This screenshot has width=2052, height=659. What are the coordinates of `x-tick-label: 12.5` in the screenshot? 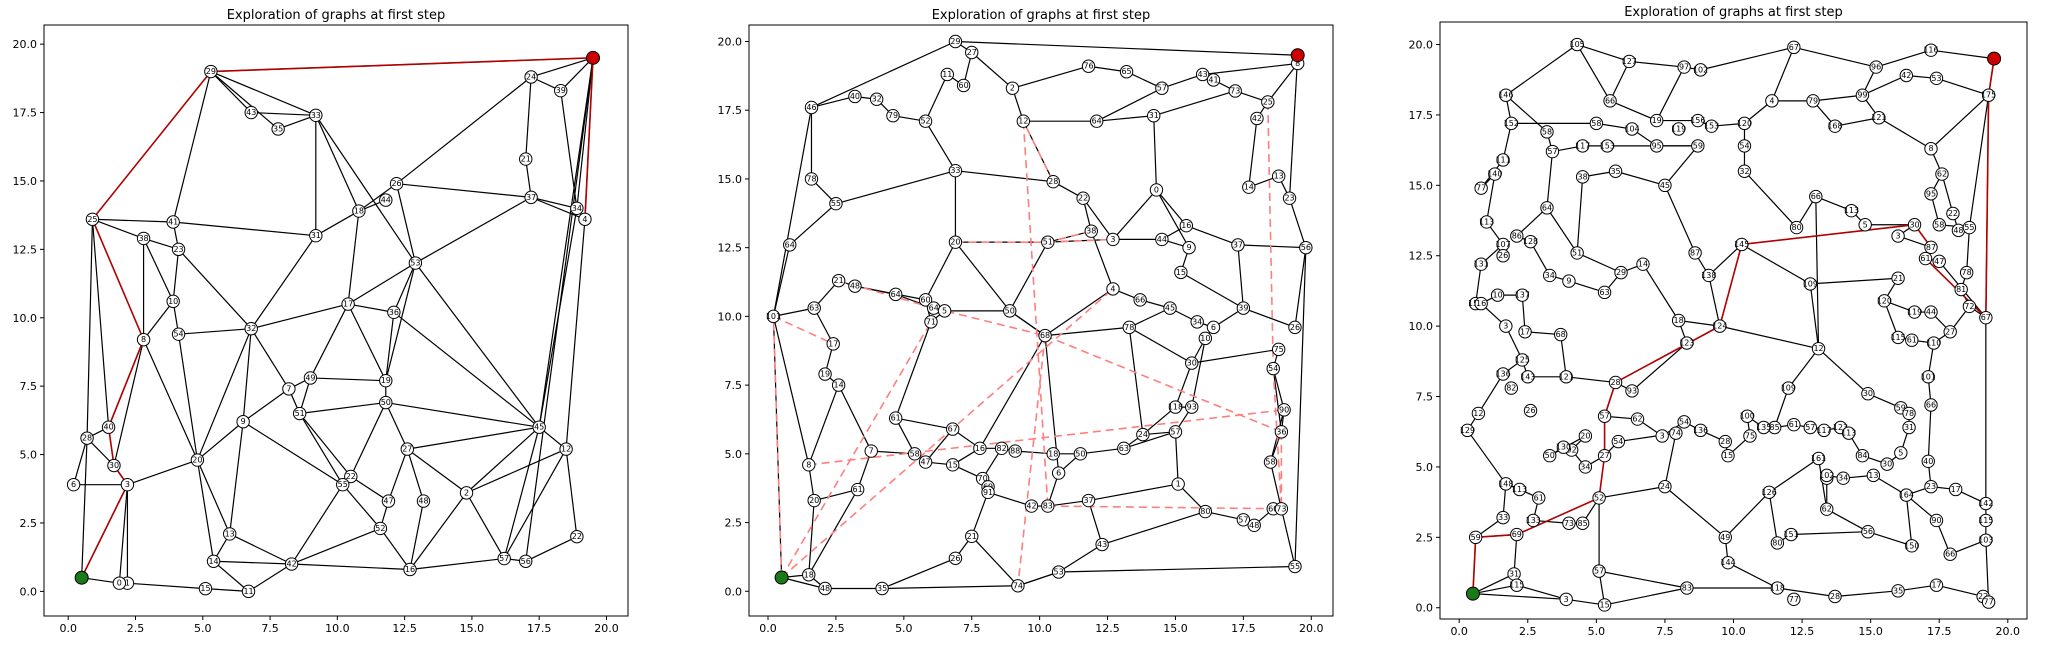 It's located at (1107, 628).